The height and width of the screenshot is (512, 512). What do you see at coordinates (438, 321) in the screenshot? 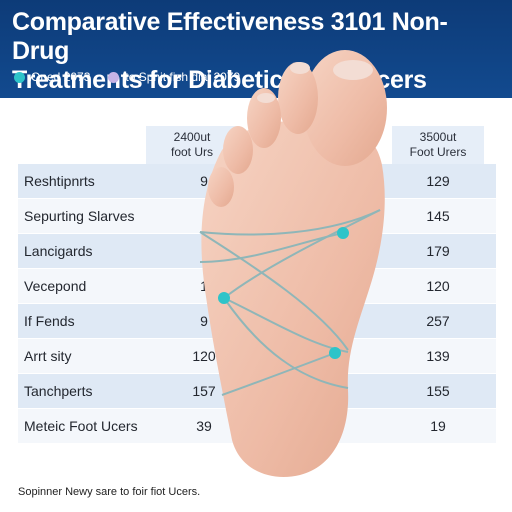
I see `row-value-2: 257` at bounding box center [438, 321].